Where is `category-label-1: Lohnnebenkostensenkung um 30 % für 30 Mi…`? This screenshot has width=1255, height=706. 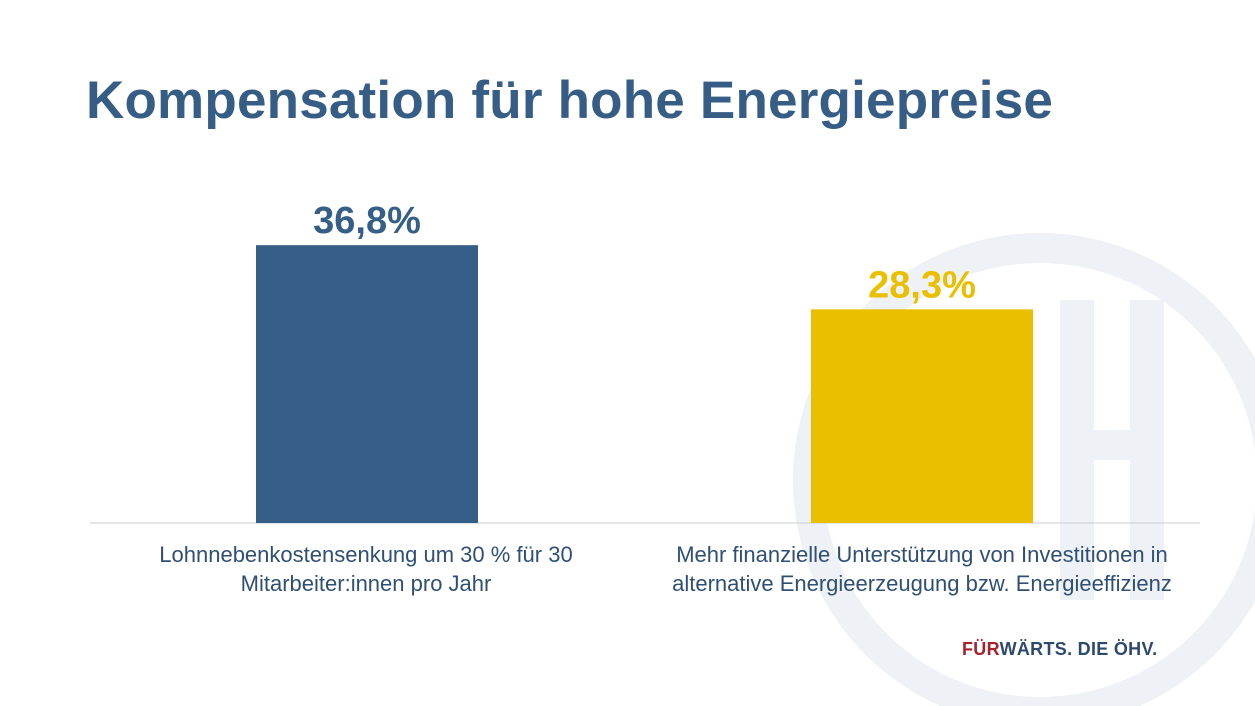
category-label-1: Lohnnebenkostensenkung um 30 % für 30 Mi… is located at coordinates (366, 569).